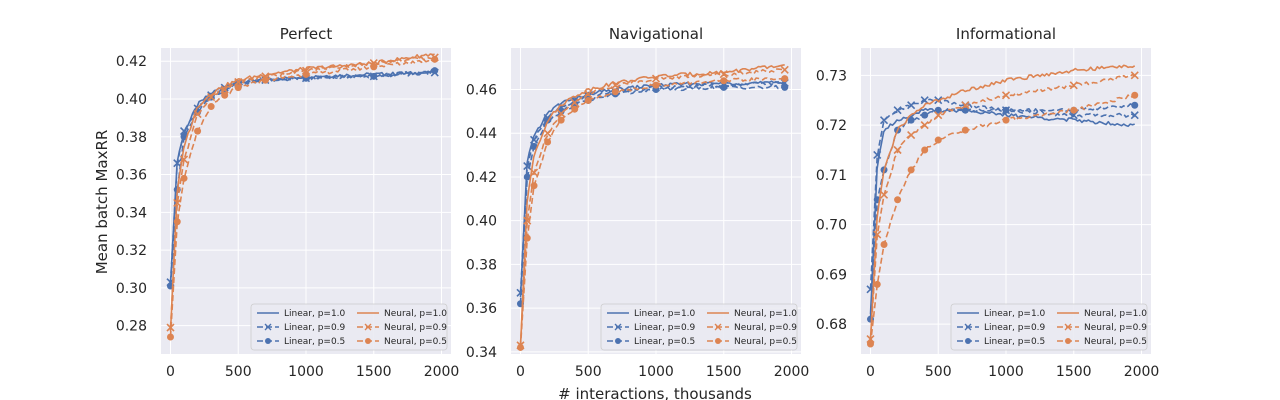 This screenshot has width=1280, height=400. I want to click on y-tick-label: 0.69, so click(831, 275).